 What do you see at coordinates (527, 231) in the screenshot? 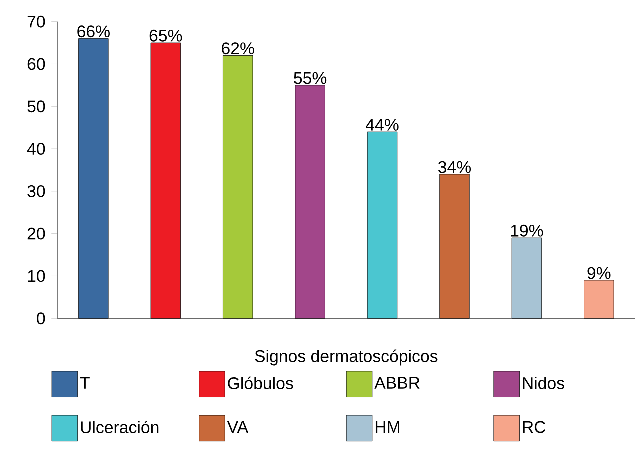
I see `data-label: 19%` at bounding box center [527, 231].